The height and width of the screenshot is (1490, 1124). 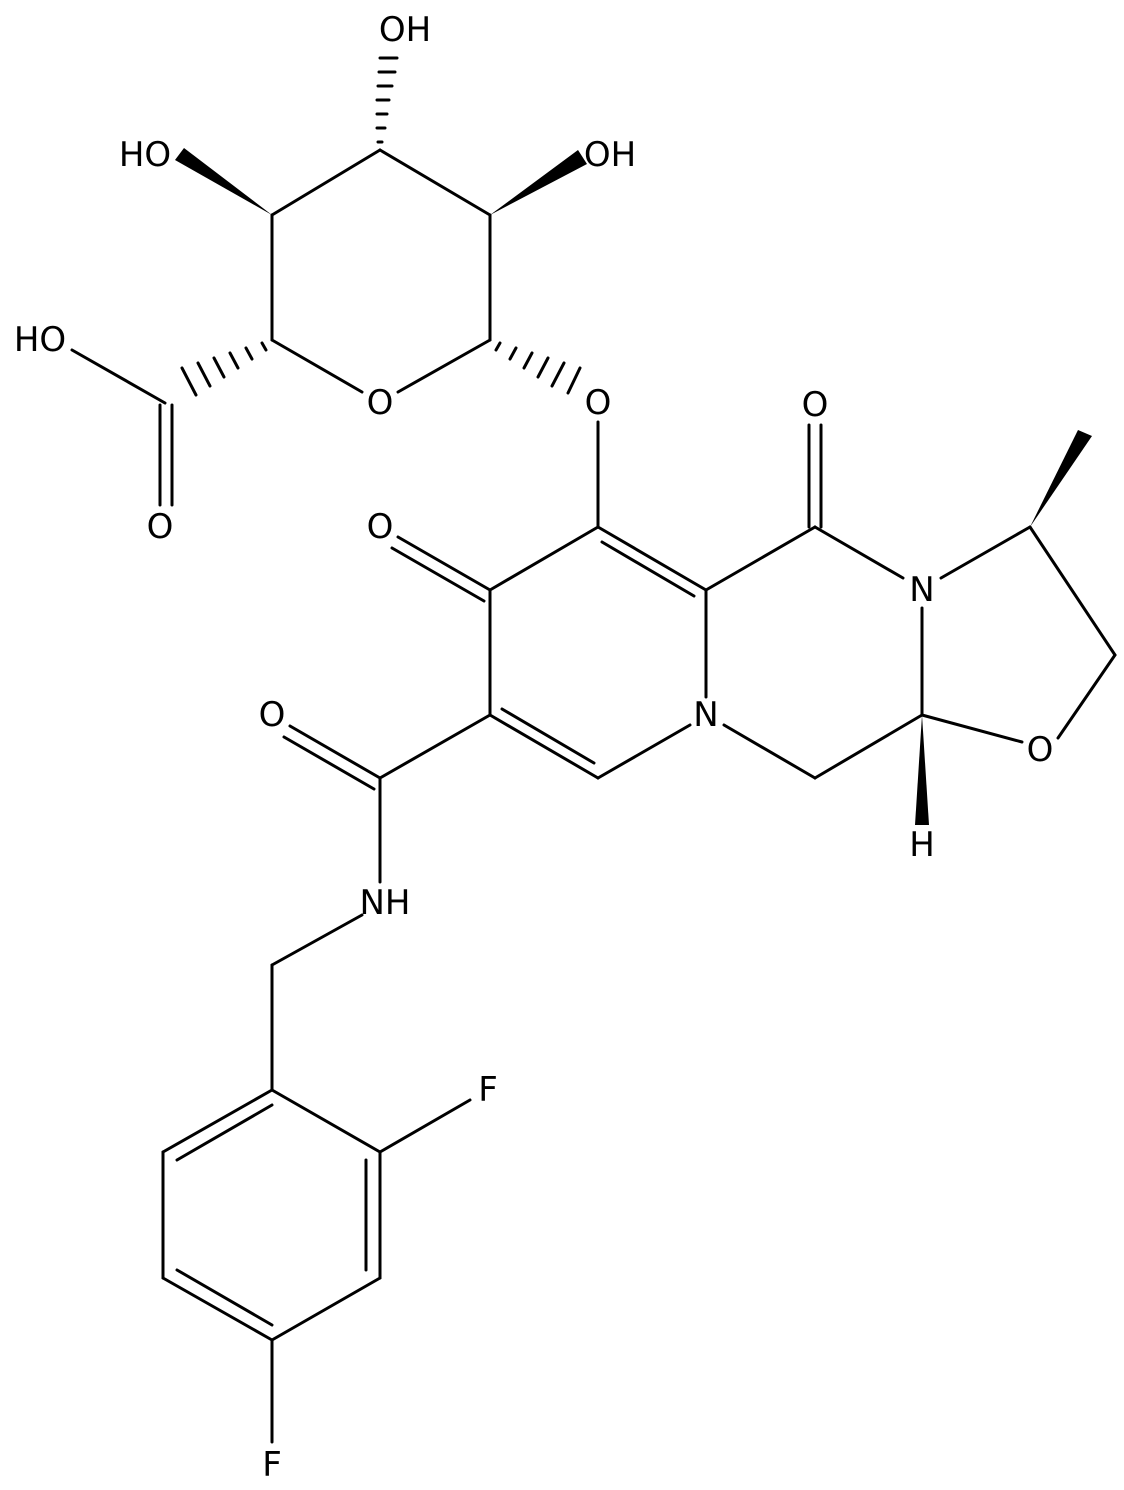 What do you see at coordinates (385, 903) in the screenshot?
I see `atom-label: NH` at bounding box center [385, 903].